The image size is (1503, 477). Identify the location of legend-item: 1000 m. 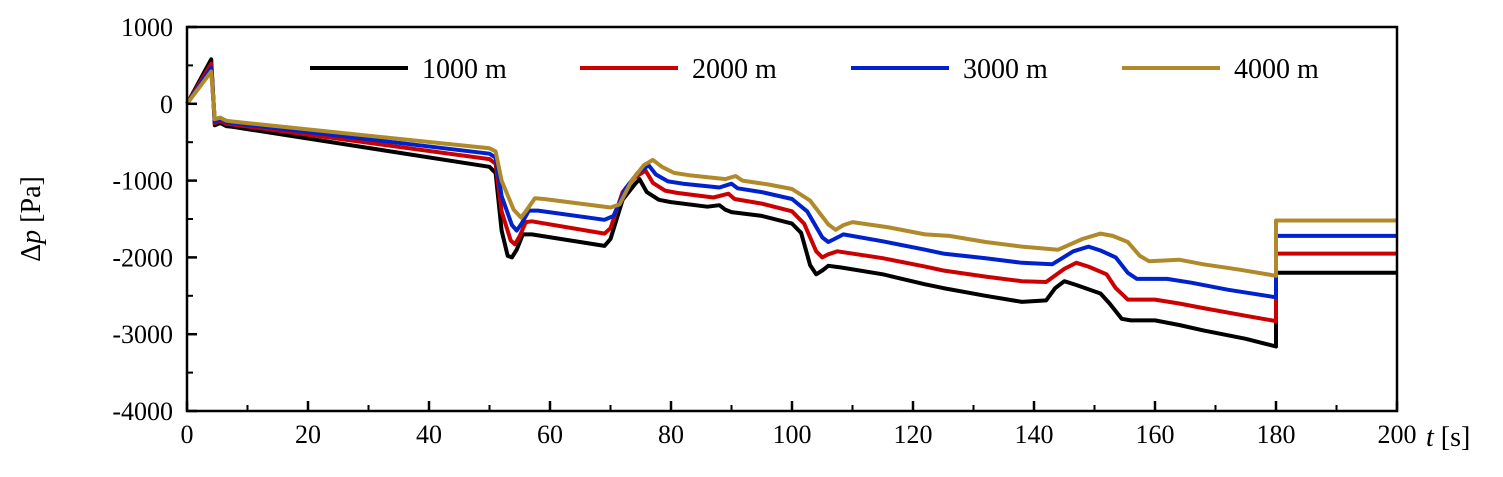
(408, 69).